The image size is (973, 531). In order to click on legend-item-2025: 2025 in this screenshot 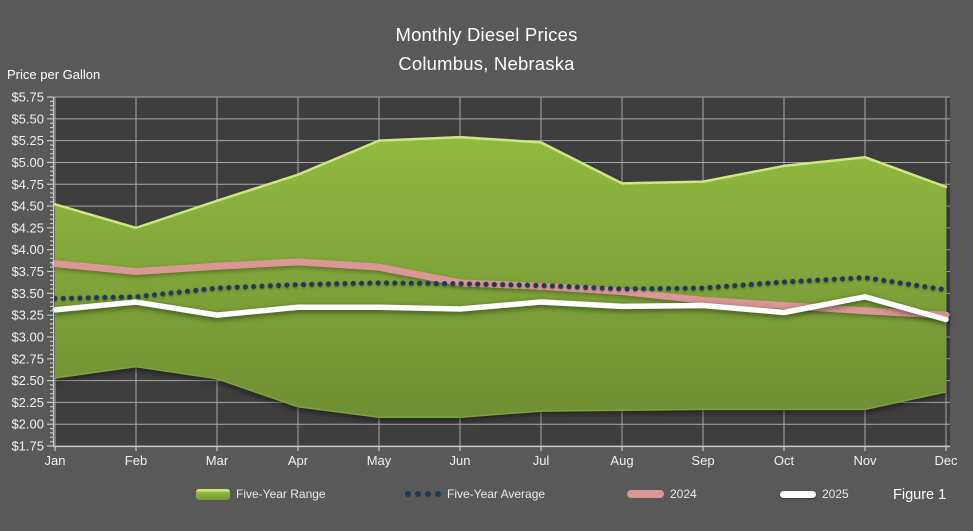, I will do `click(814, 494)`.